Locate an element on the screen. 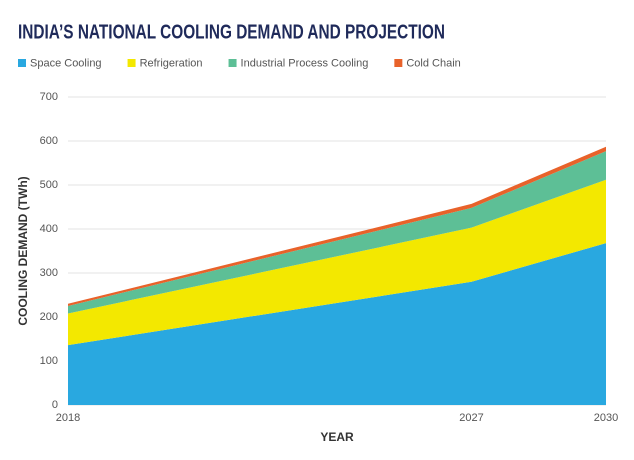  legend-label: Cold Chain is located at coordinates (433, 63).